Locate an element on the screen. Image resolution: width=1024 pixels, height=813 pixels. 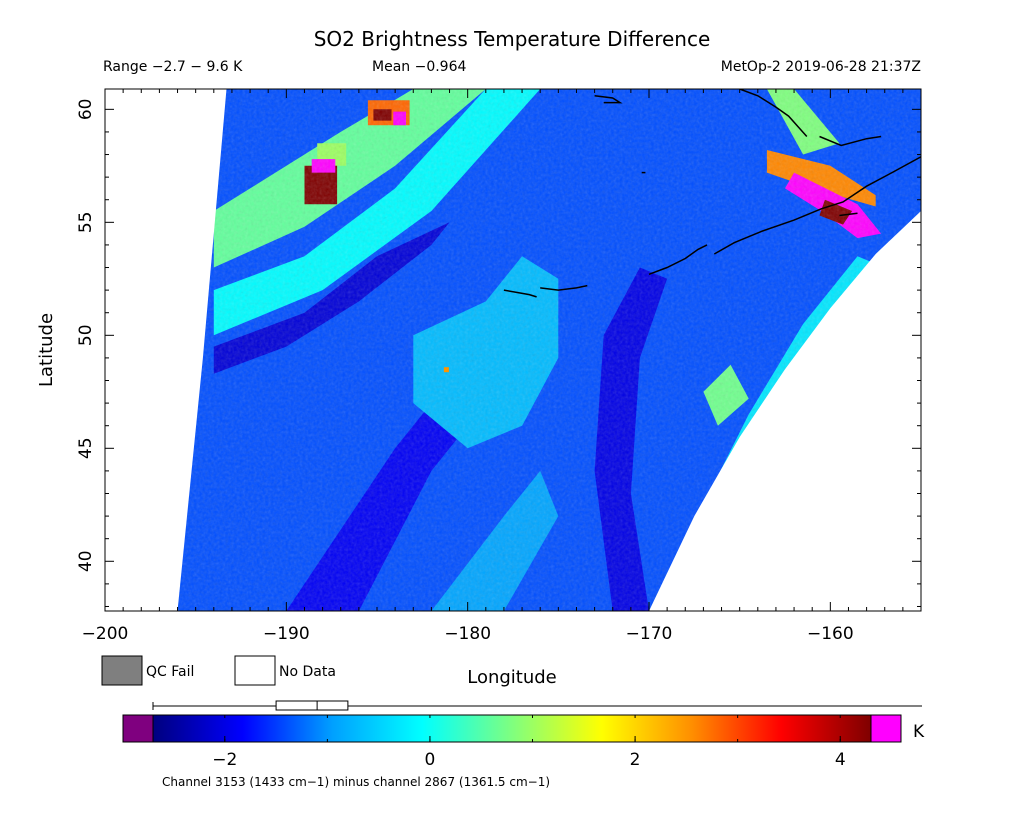
y-axis-label: Latitude is located at coordinates (46, 350).